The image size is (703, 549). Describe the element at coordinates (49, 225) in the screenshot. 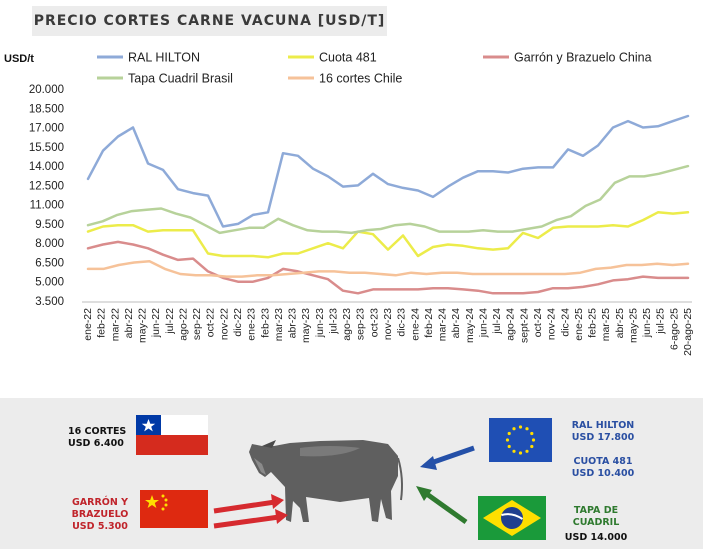

I see `y-tick-label: 9.500` at that location.